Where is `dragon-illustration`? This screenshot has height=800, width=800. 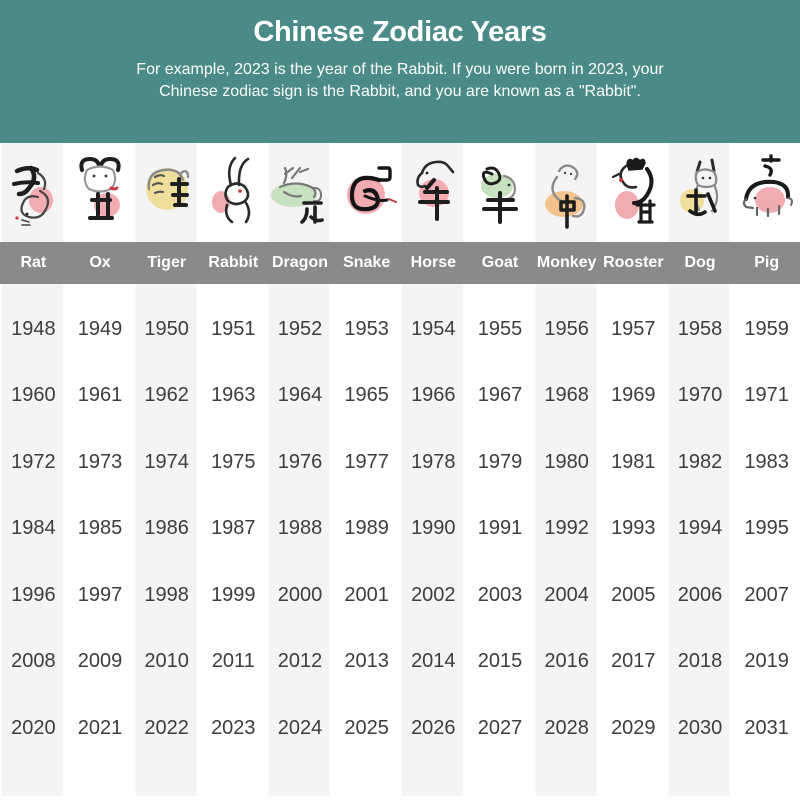 dragon-illustration is located at coordinates (300, 192).